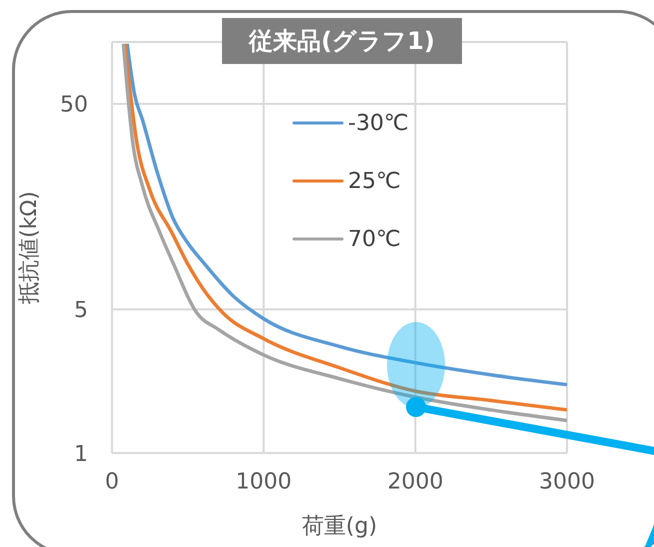  I want to click on y-axis-title: 抵抗値(kΩ), so click(29, 248).